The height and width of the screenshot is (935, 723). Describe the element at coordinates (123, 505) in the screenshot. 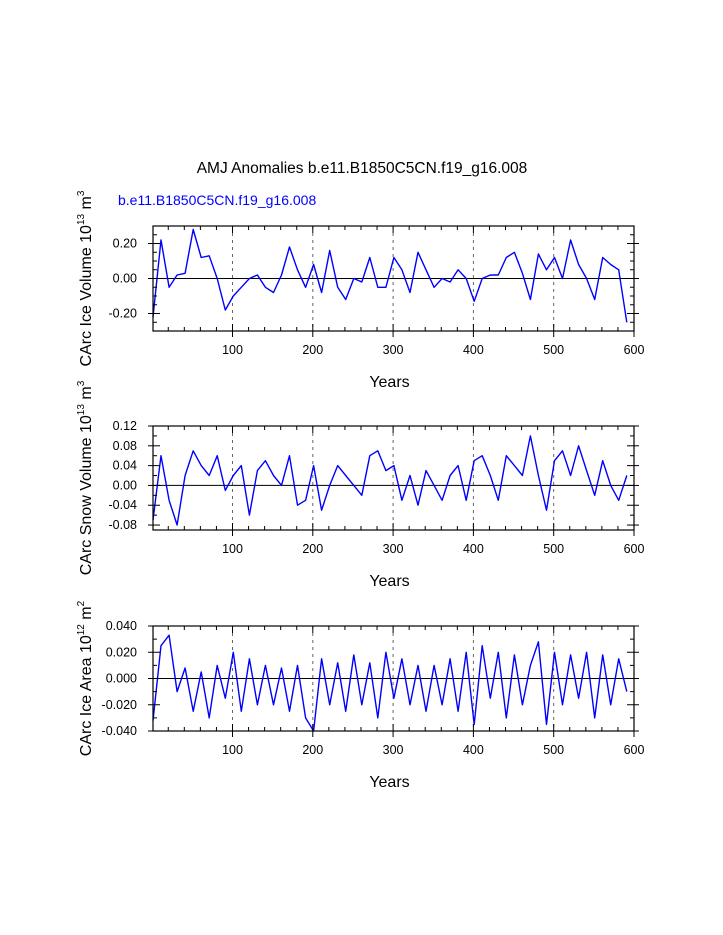

I see `panel-2-ytick-label-1: -0.04` at that location.